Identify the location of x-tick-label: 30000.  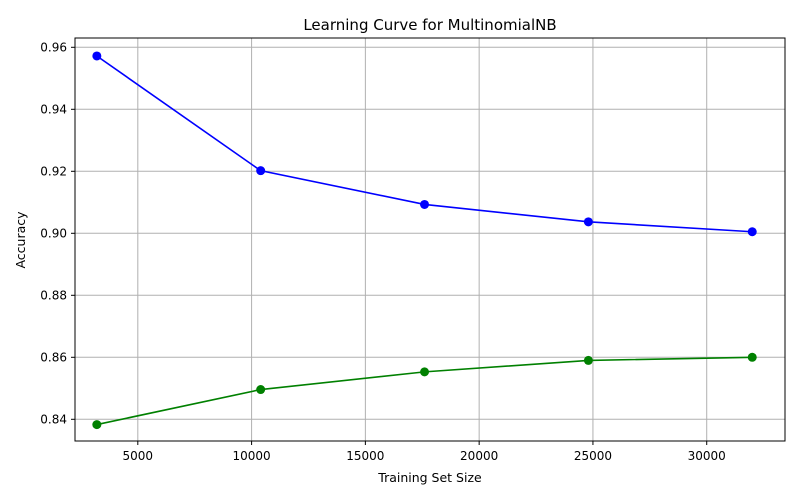
(707, 456).